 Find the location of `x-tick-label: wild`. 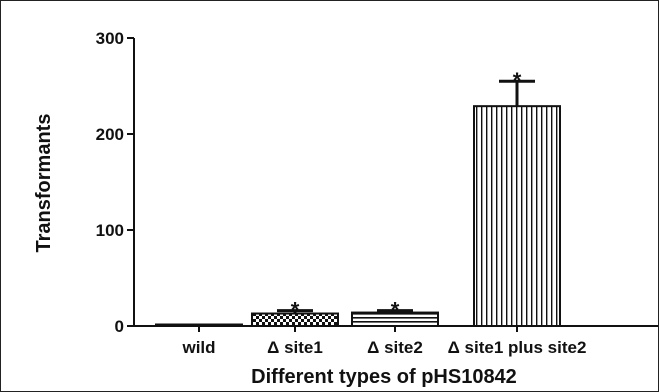

x-tick-label: wild is located at coordinates (198, 347).